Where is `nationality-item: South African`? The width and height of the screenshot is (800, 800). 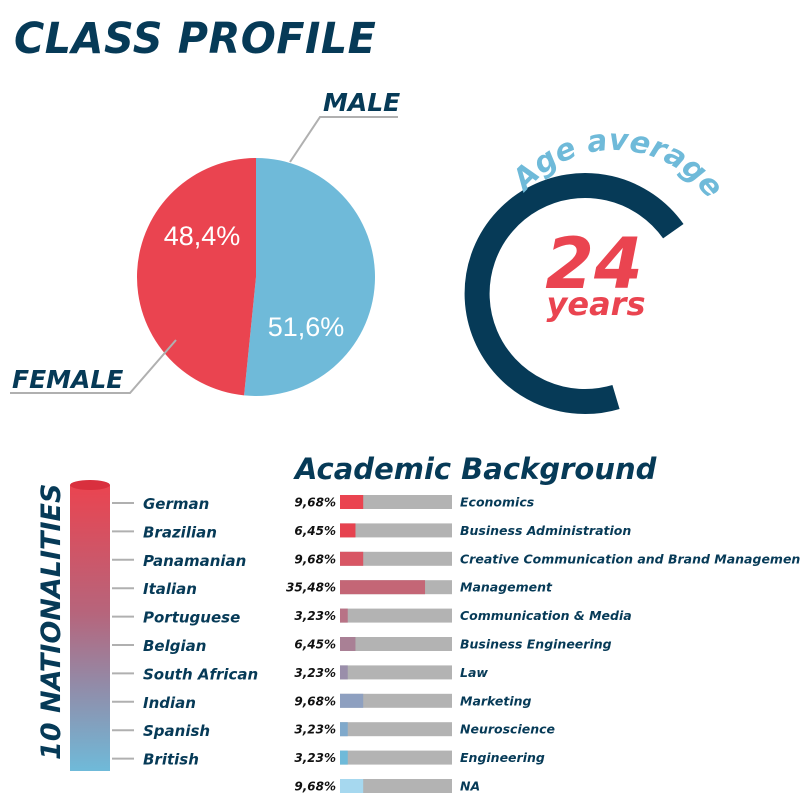 nationality-item: South African is located at coordinates (200, 674).